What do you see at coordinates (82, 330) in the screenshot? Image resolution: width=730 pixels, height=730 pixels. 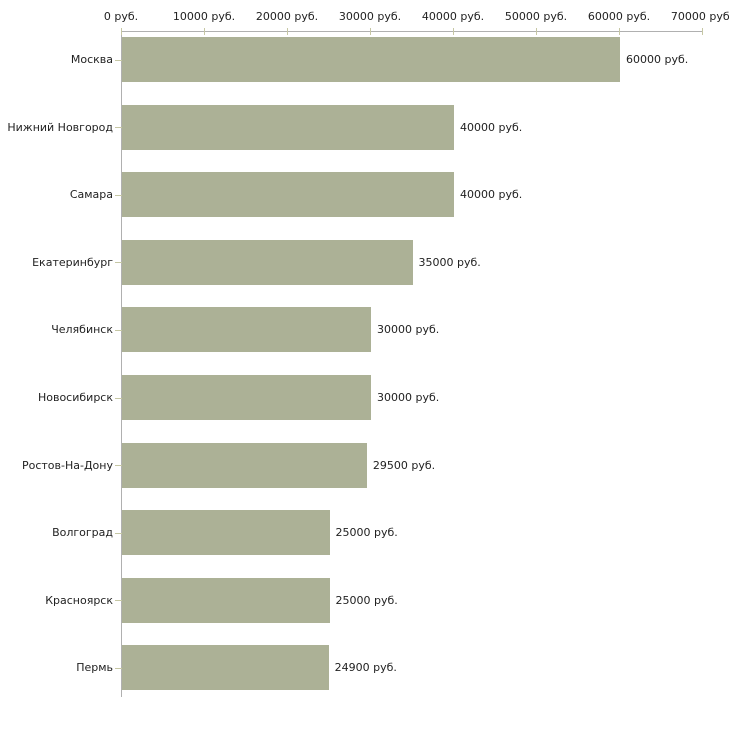 I see `category-label: Челябинск` at bounding box center [82, 330].